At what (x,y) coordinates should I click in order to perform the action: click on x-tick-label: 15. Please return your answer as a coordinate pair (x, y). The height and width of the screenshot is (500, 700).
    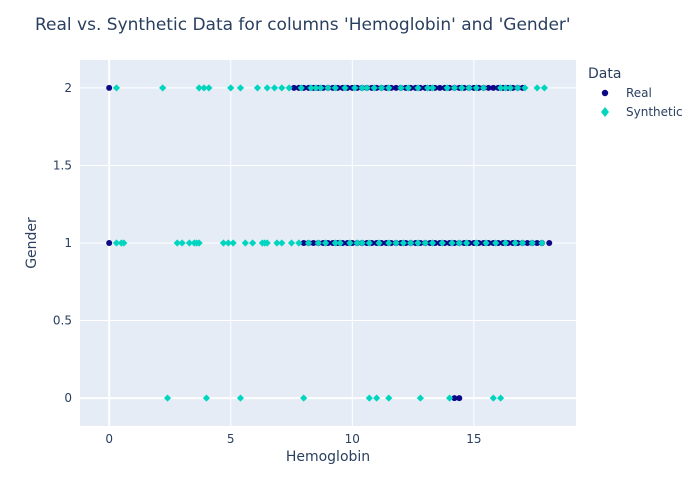
    Looking at the image, I should click on (473, 439).